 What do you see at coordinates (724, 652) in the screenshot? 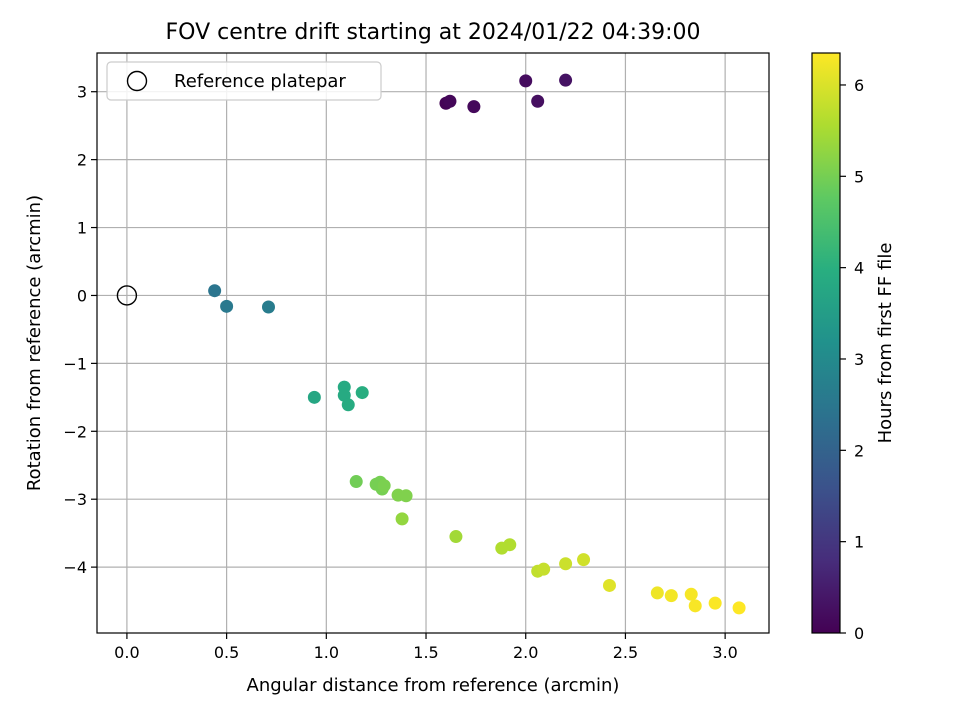
I see `x-tick-label: 3.0` at bounding box center [724, 652].